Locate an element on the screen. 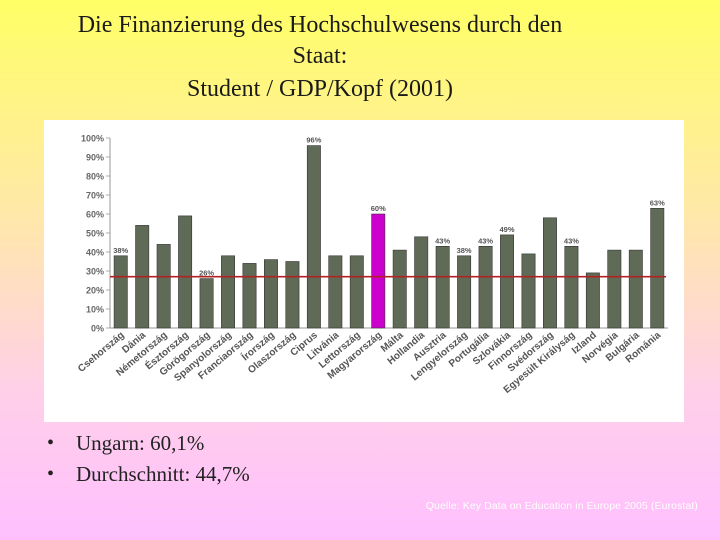 The width and height of the screenshot is (720, 540). title-line-2: Staat: is located at coordinates (320, 56).